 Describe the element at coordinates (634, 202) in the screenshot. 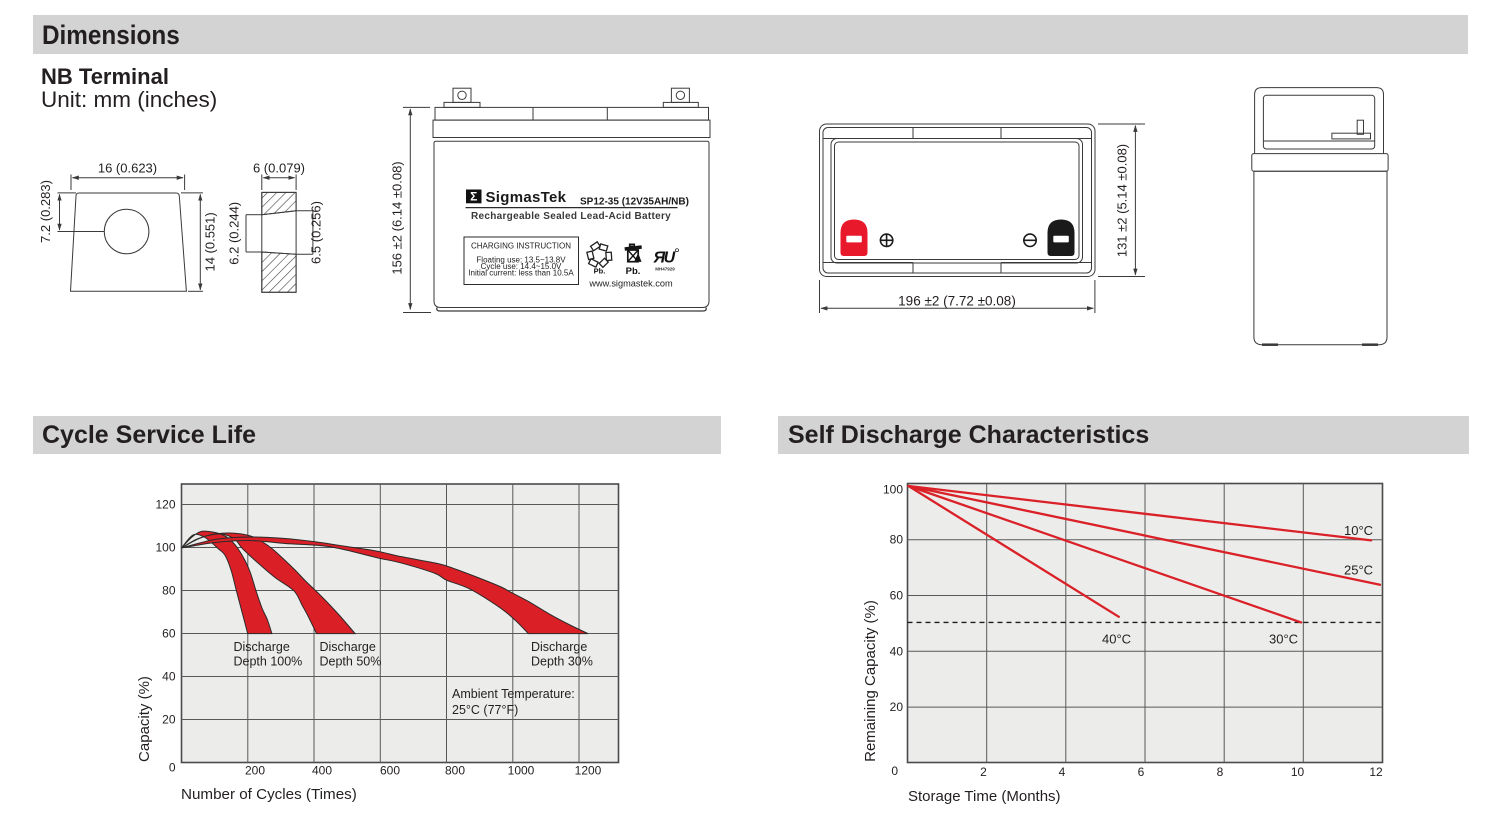

I see `svg-text: SP12-35 (12V35AH/NB)` at that location.